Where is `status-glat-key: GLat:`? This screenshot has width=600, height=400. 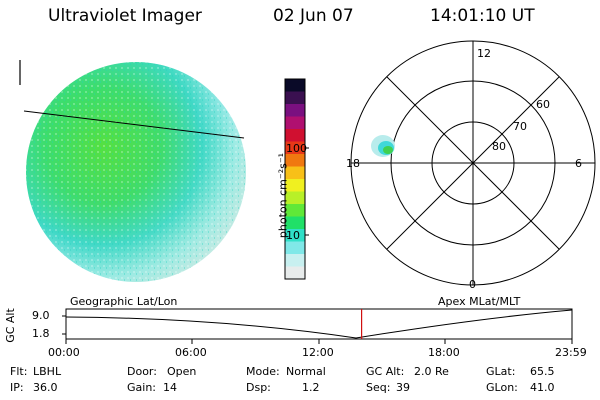 status-glat-key: GLat: is located at coordinates (501, 371).